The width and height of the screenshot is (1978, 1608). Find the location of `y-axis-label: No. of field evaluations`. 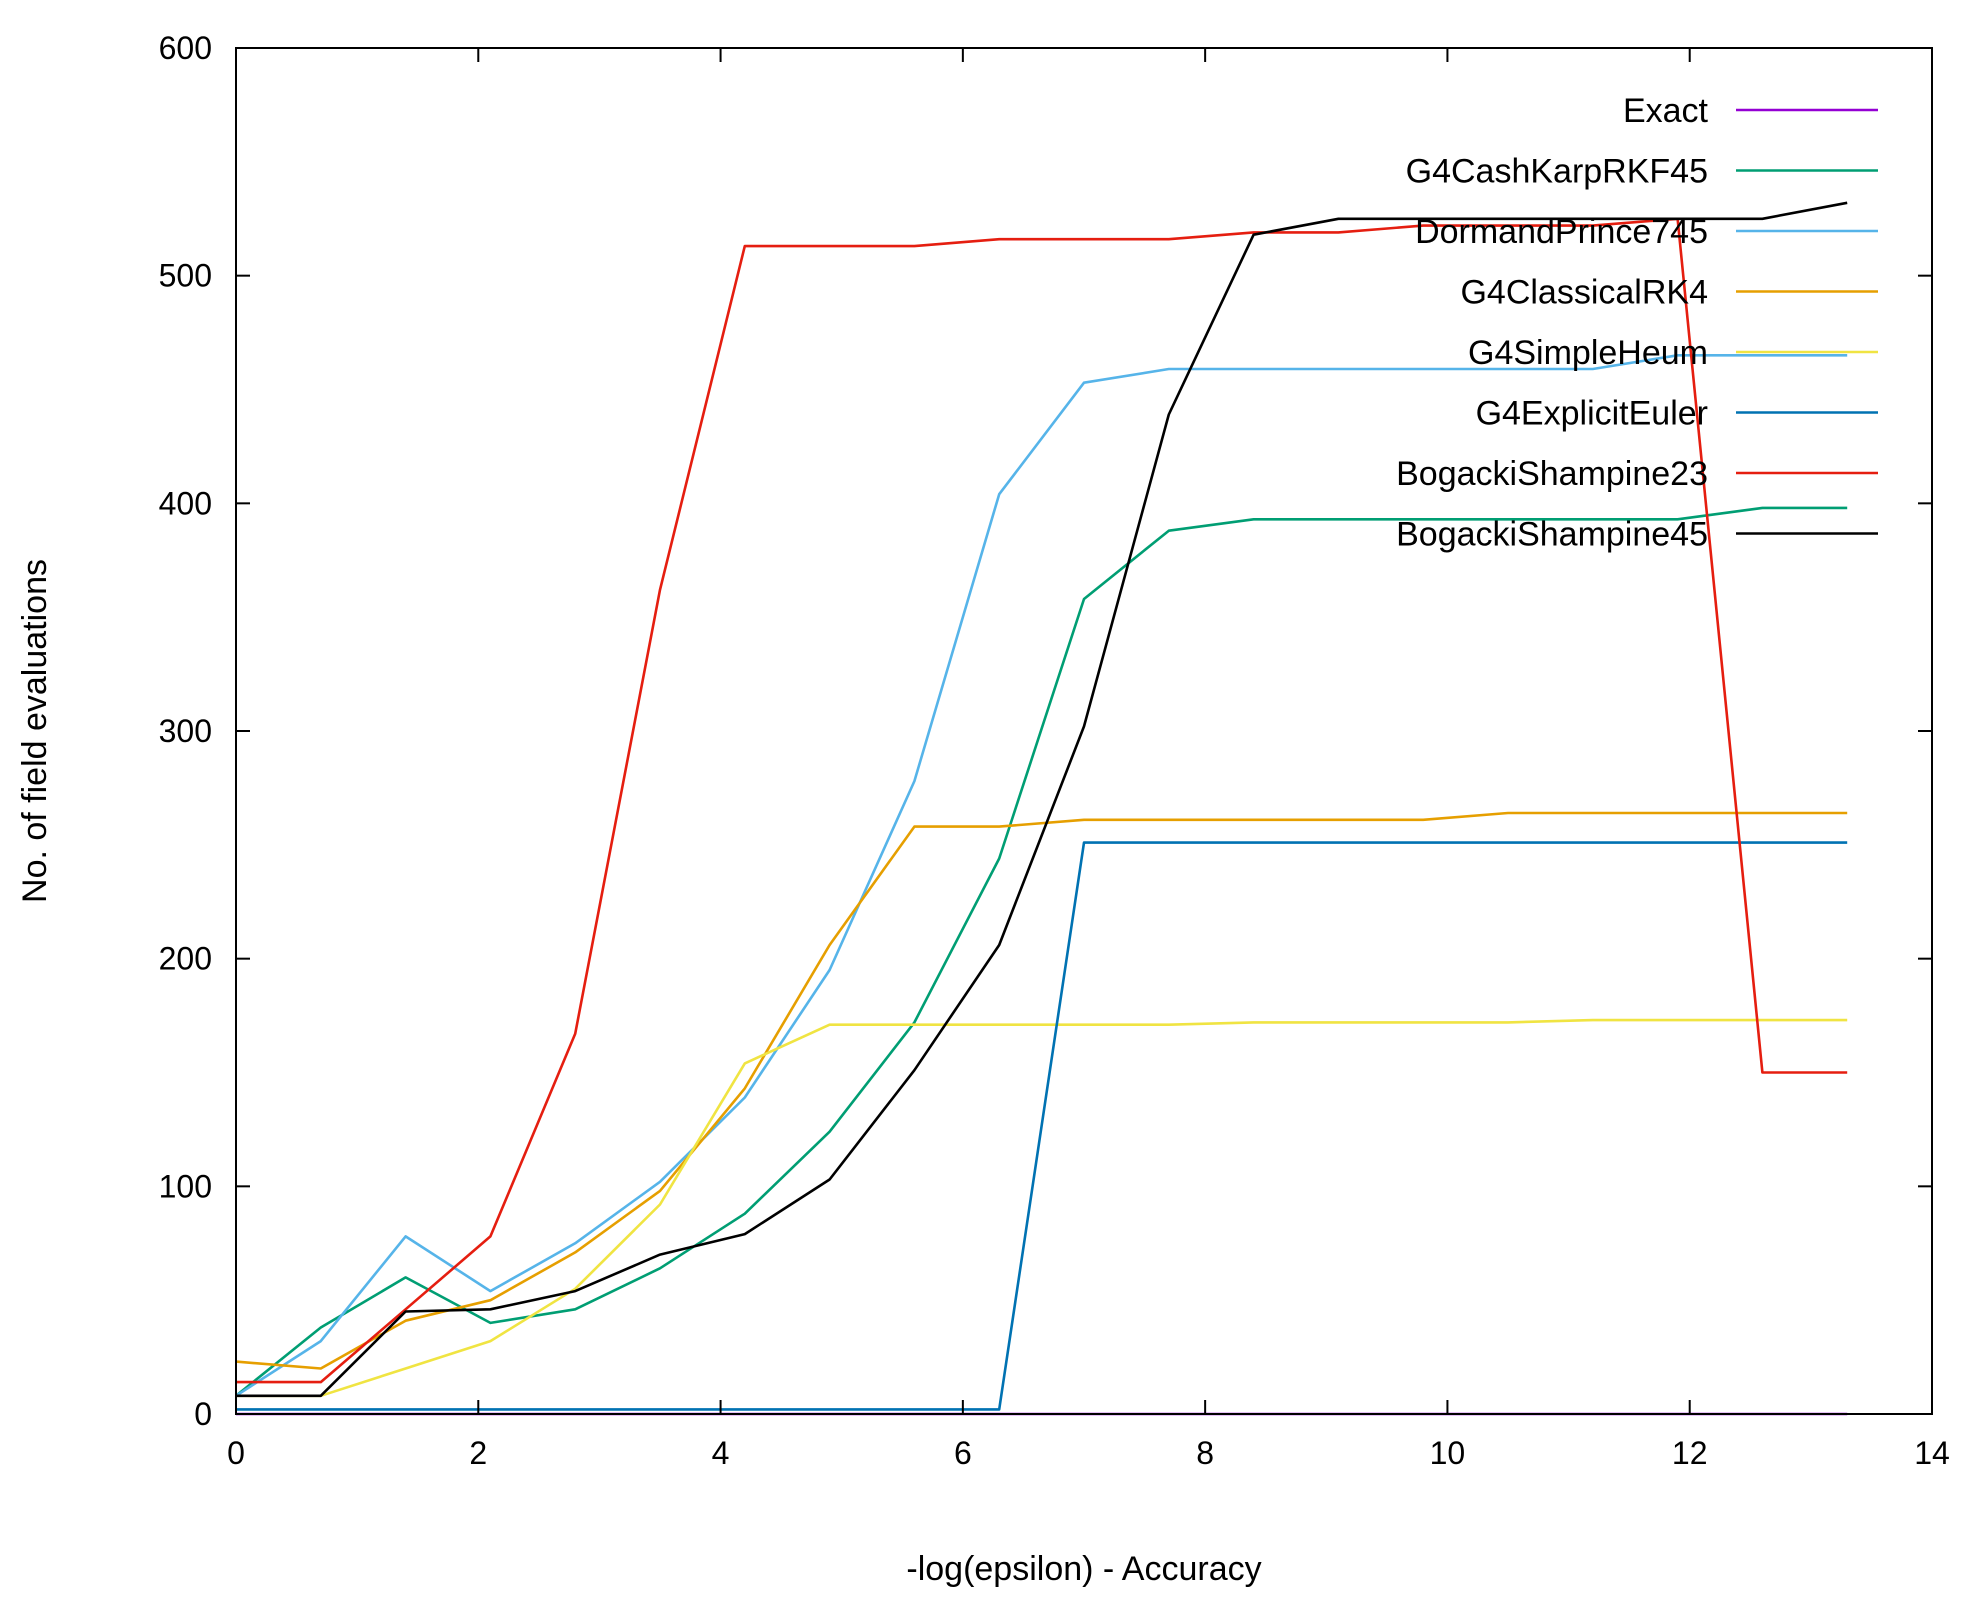

y-axis-label: No. of field evaluations is located at coordinates (35, 731).